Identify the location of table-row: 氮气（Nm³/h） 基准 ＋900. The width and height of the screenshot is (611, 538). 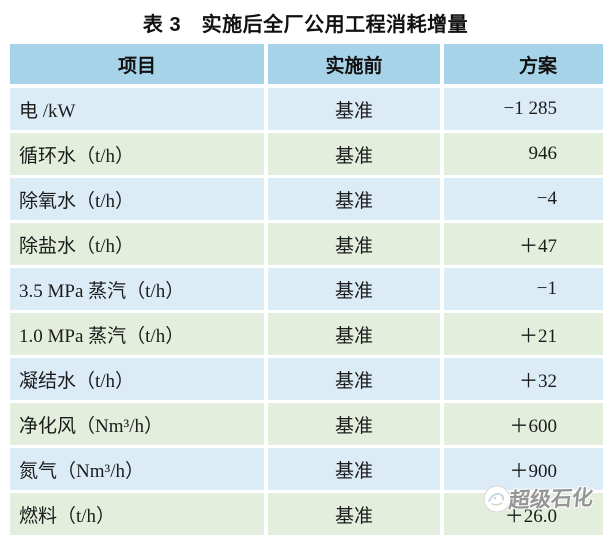
(306, 469).